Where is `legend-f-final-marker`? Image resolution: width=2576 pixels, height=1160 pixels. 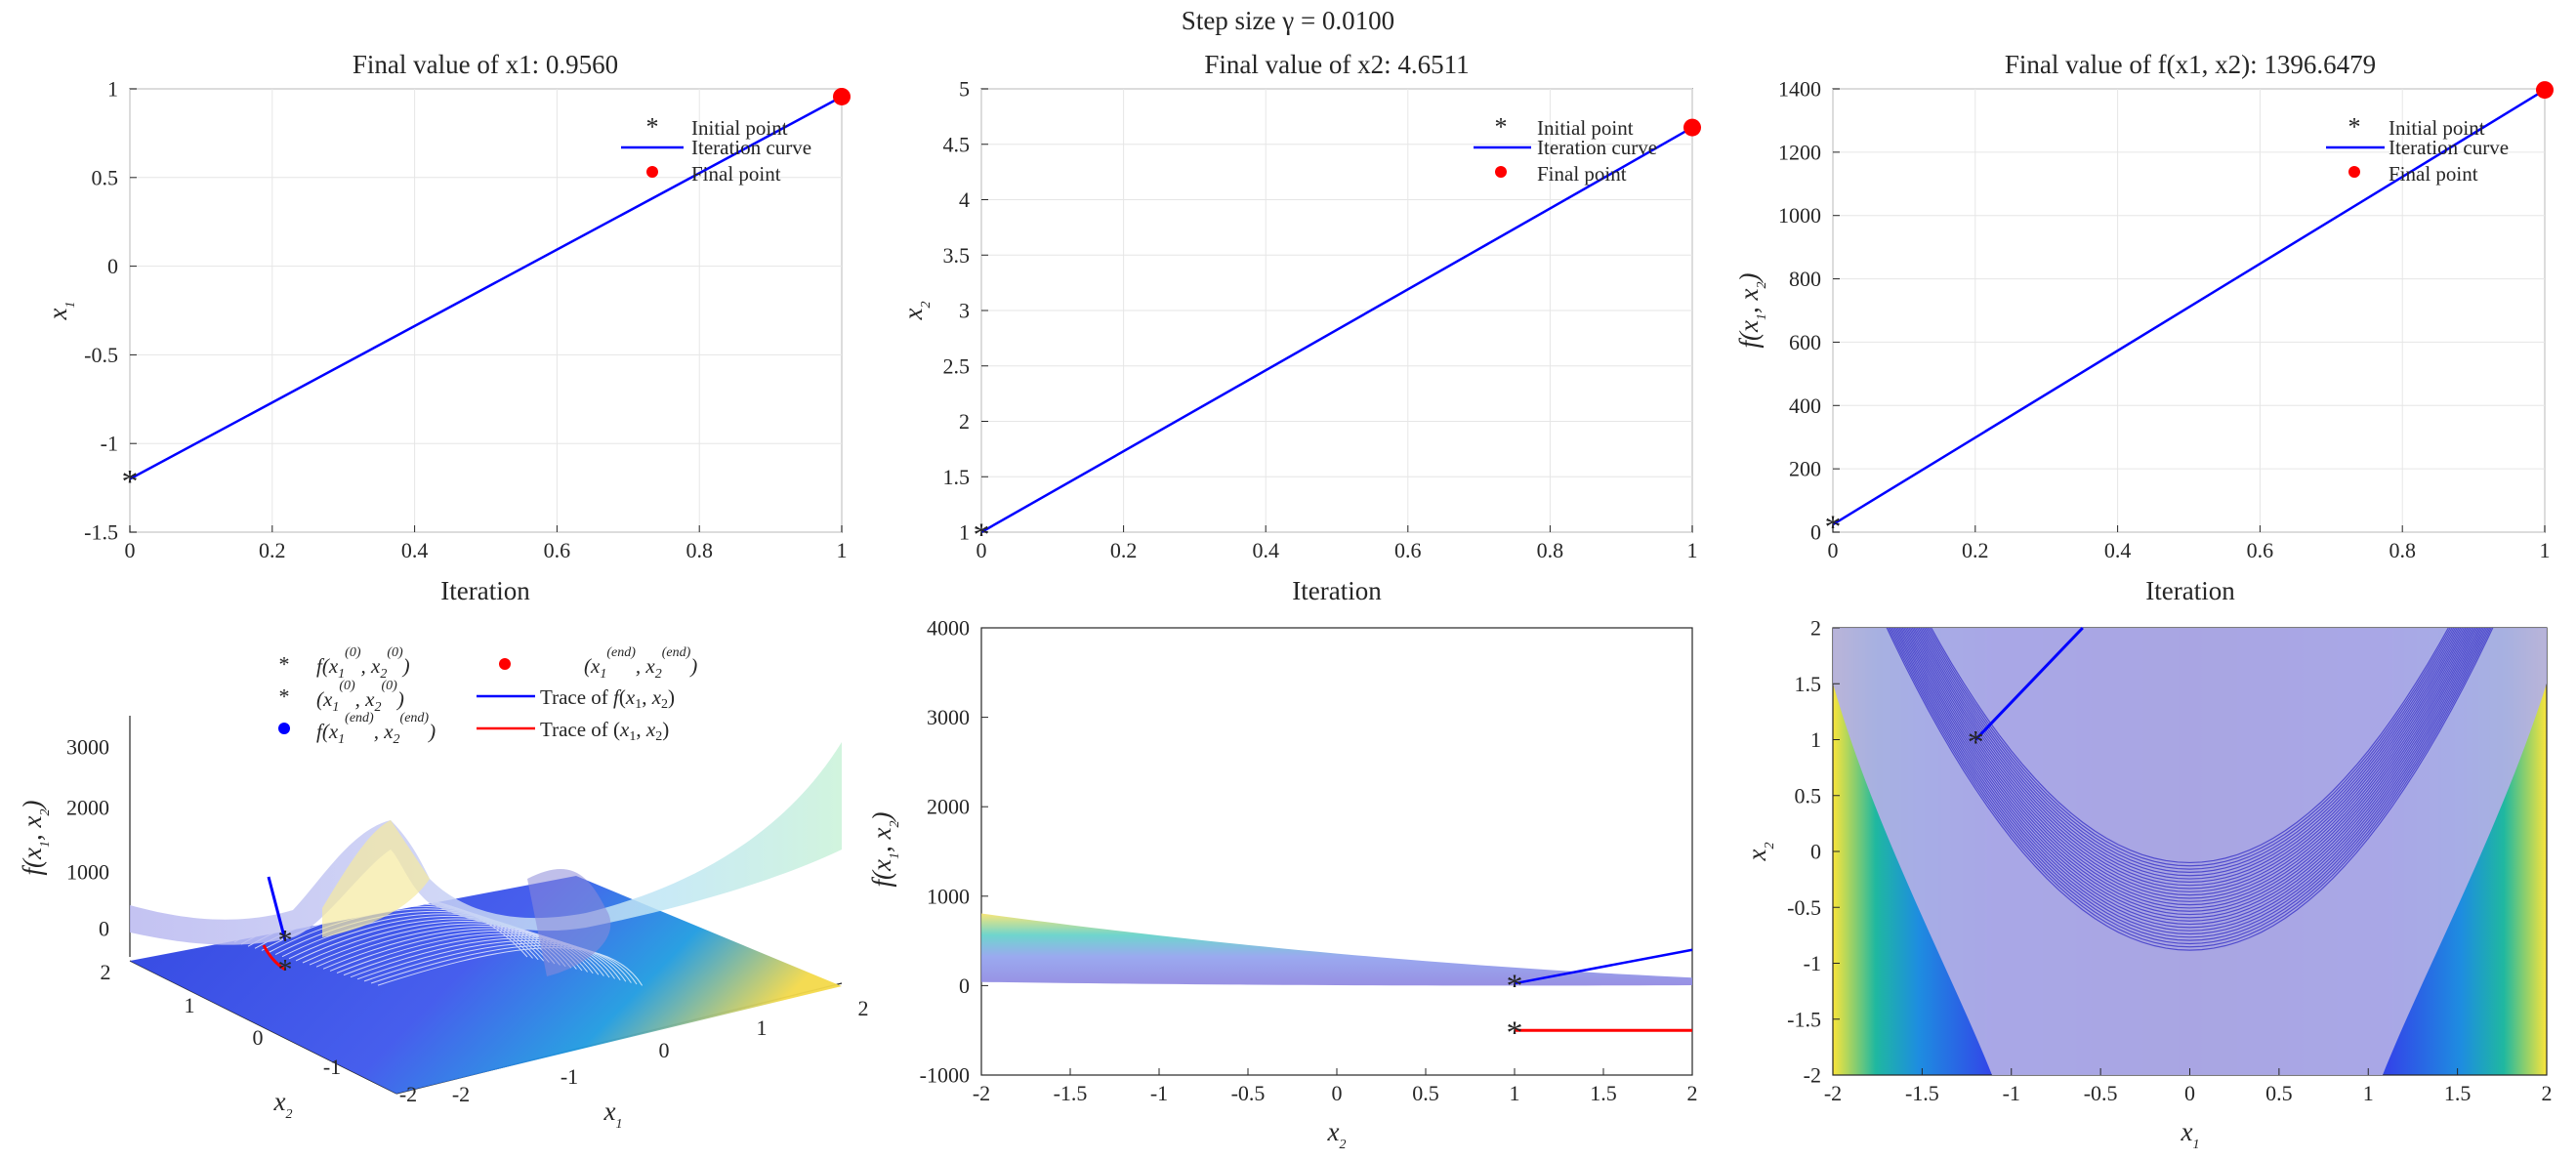
legend-f-final-marker is located at coordinates (284, 728).